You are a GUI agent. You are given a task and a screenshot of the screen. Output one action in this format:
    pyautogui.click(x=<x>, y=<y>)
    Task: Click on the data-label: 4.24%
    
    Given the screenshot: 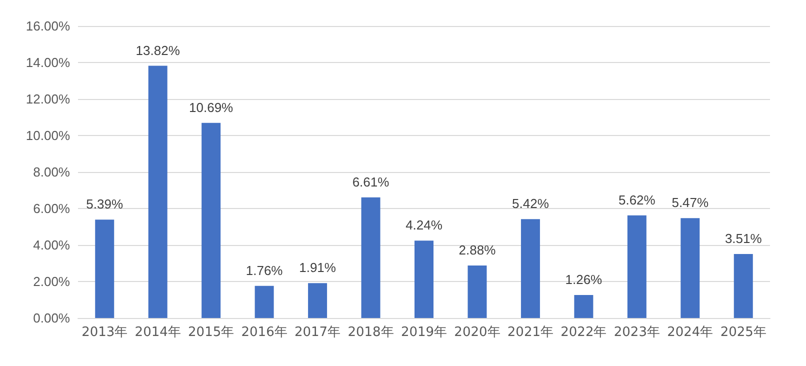 What is the action you would take?
    pyautogui.click(x=424, y=225)
    